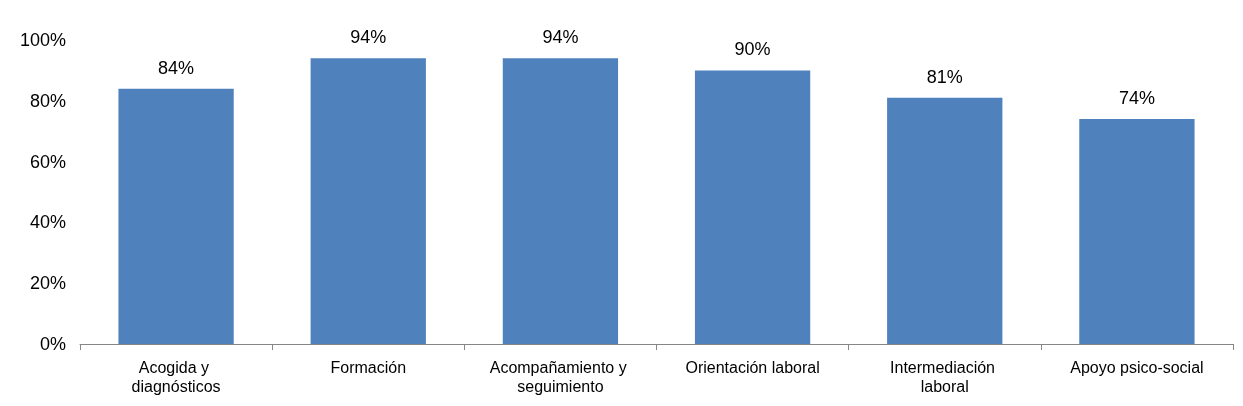 This screenshot has width=1243, height=406. I want to click on y-tick-label: 80%, so click(47, 100).